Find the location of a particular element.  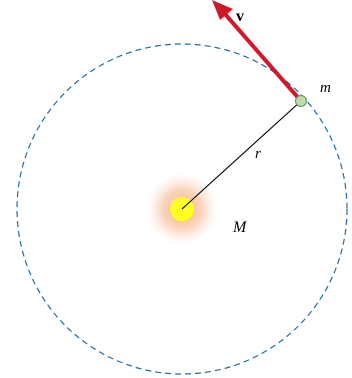

velocity-label: v is located at coordinates (240, 16).